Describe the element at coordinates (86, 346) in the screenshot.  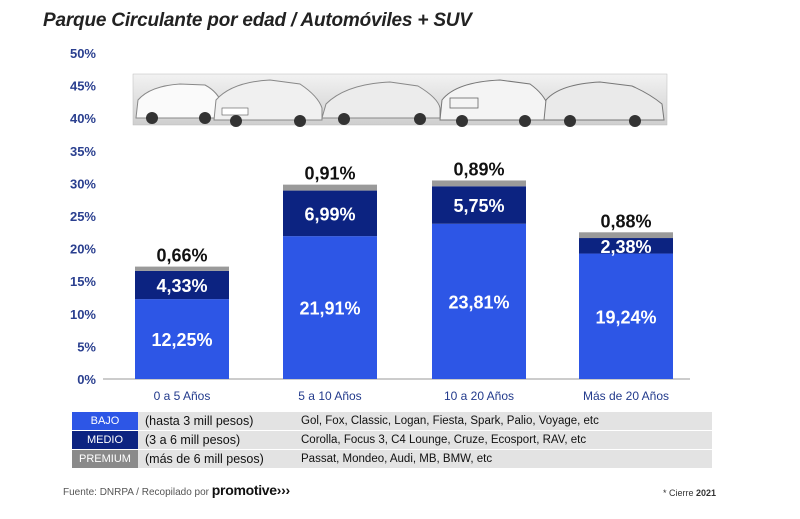
I see `y-tick-label: 5%` at that location.